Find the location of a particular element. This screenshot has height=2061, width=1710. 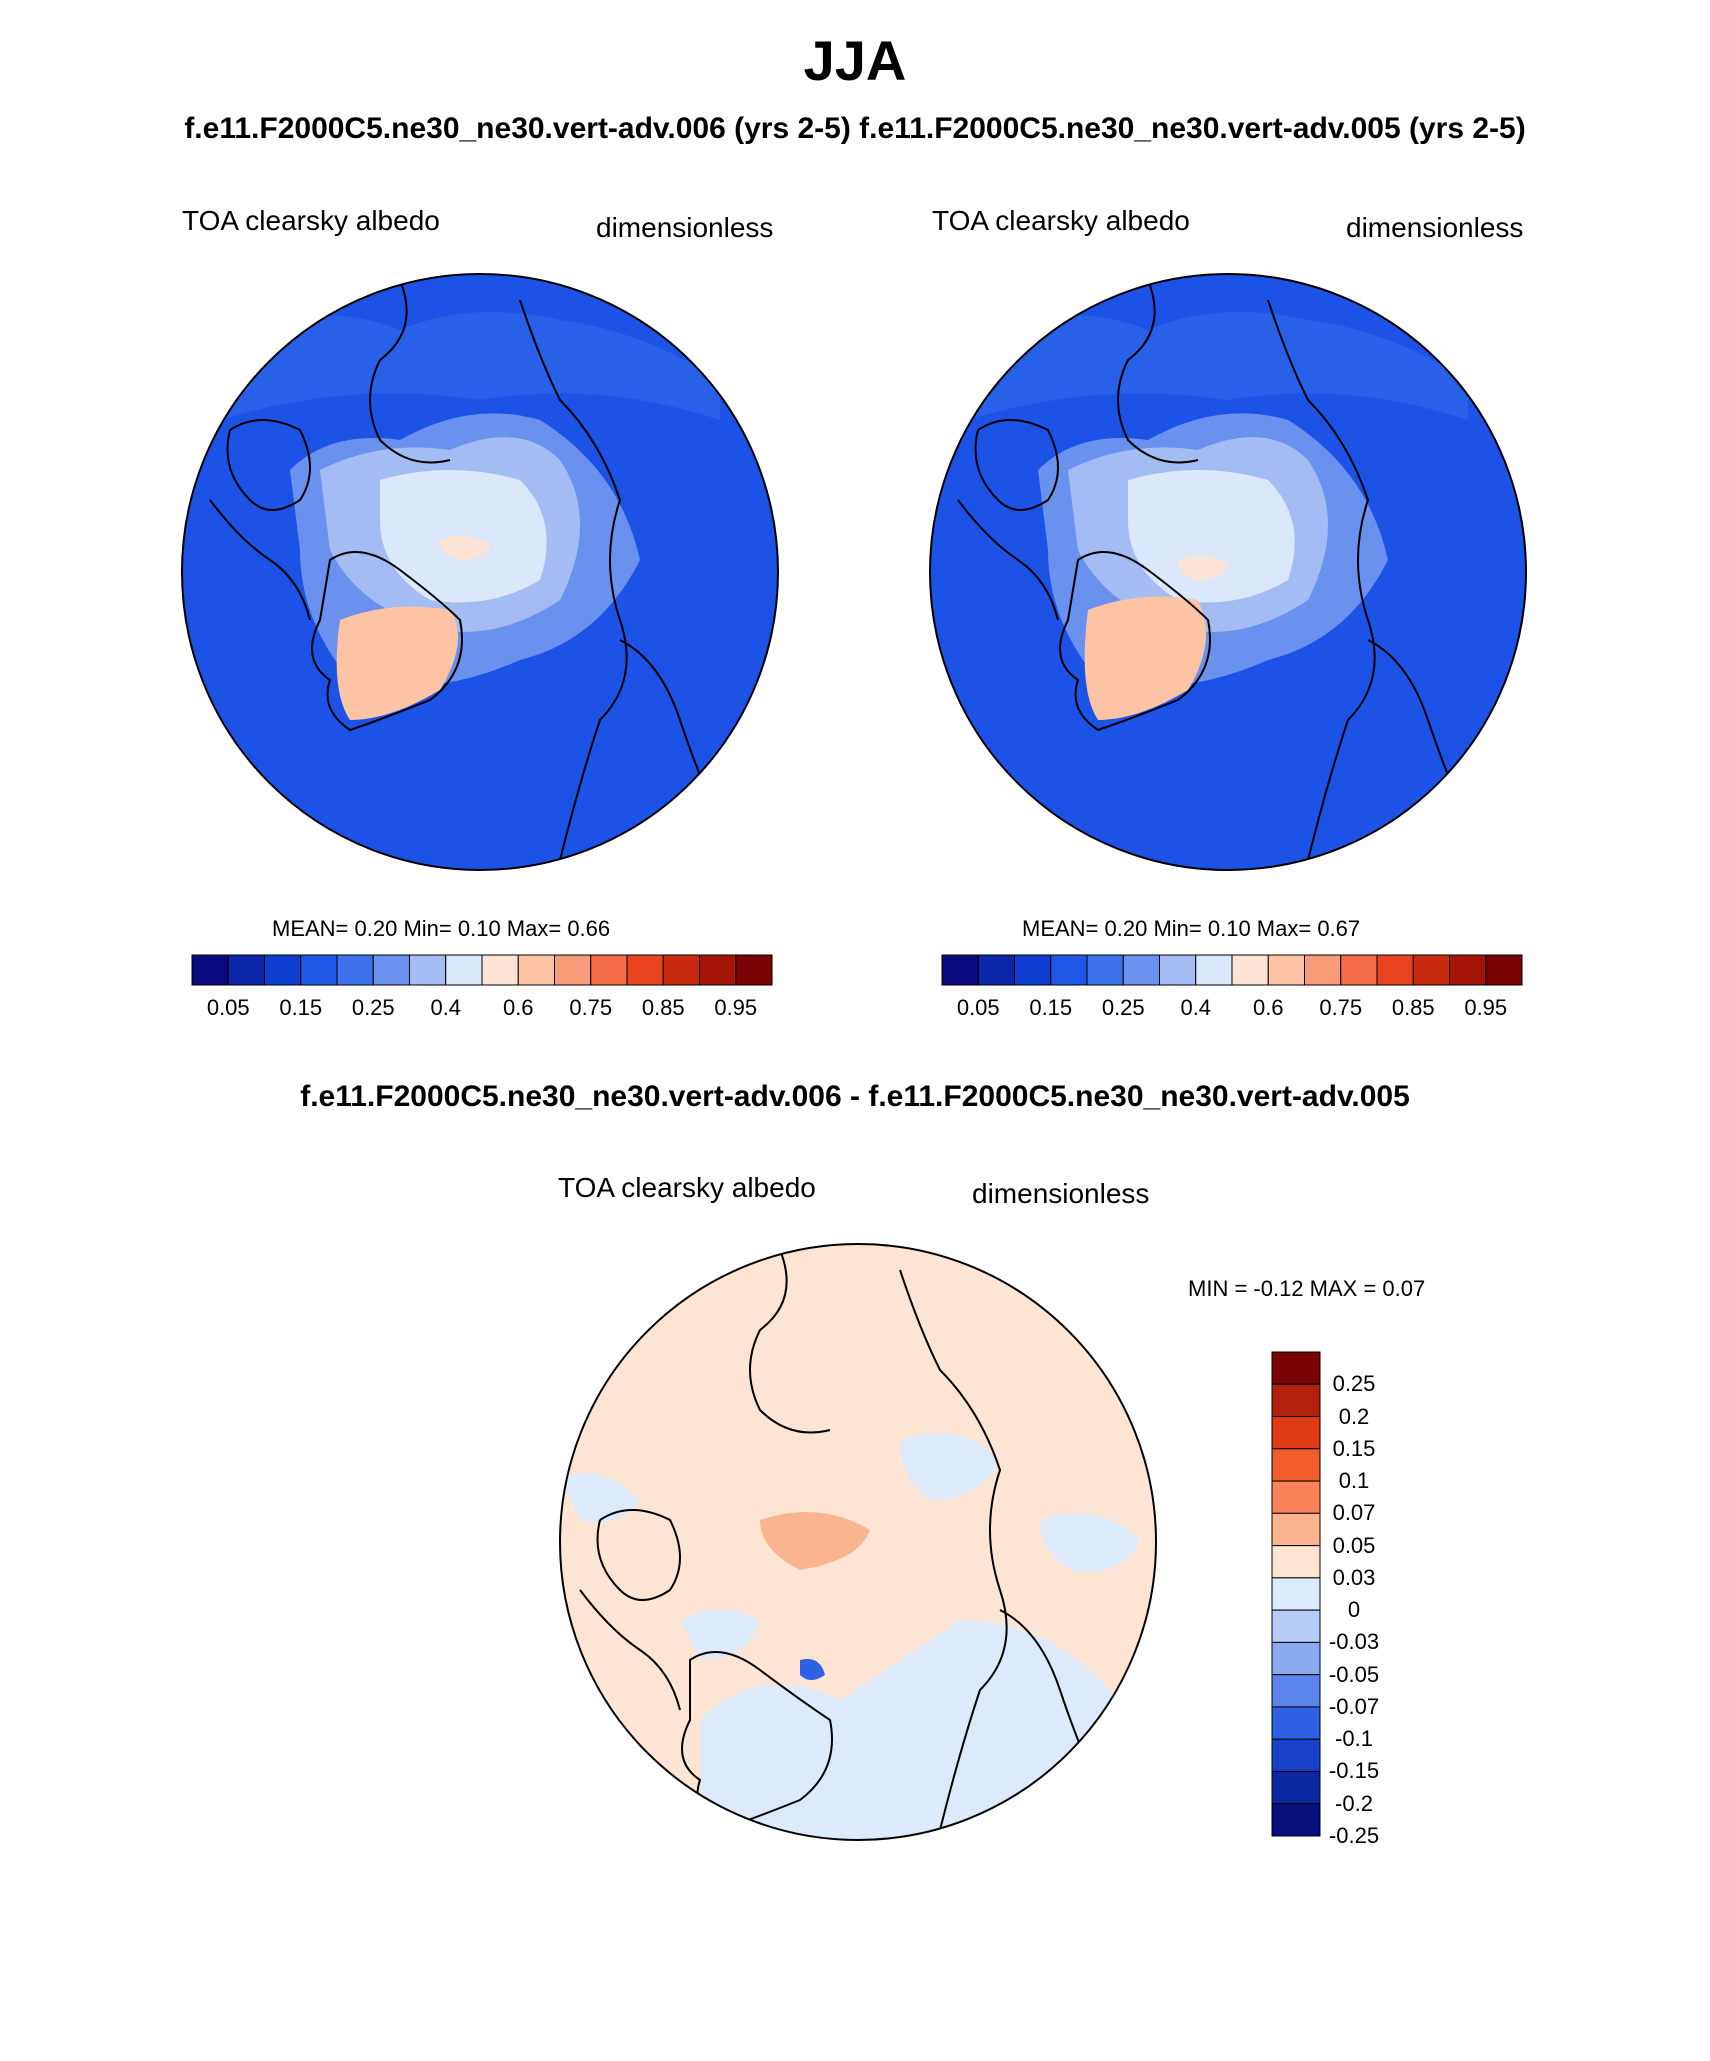

diff-colorbar is located at coordinates (1296, 1594).